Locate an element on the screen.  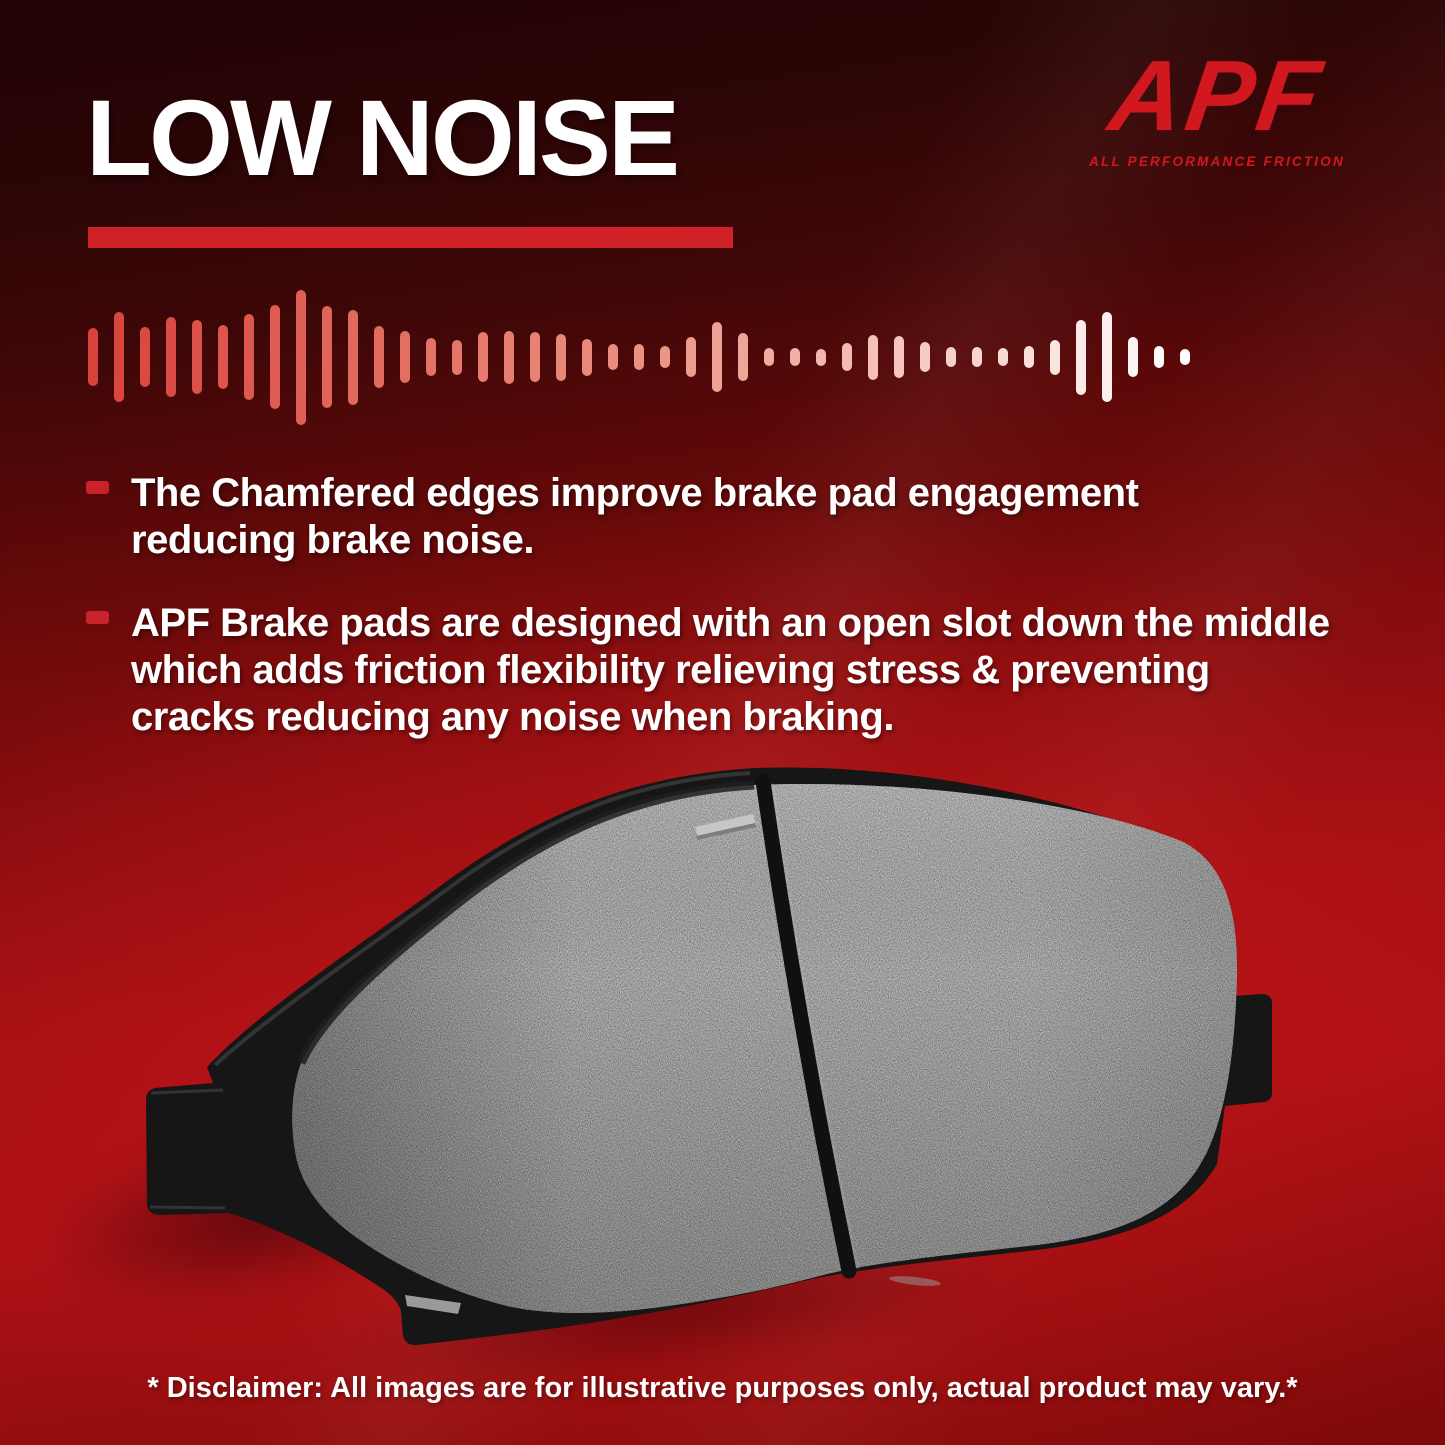
sound-wave-icon is located at coordinates (647, 357).